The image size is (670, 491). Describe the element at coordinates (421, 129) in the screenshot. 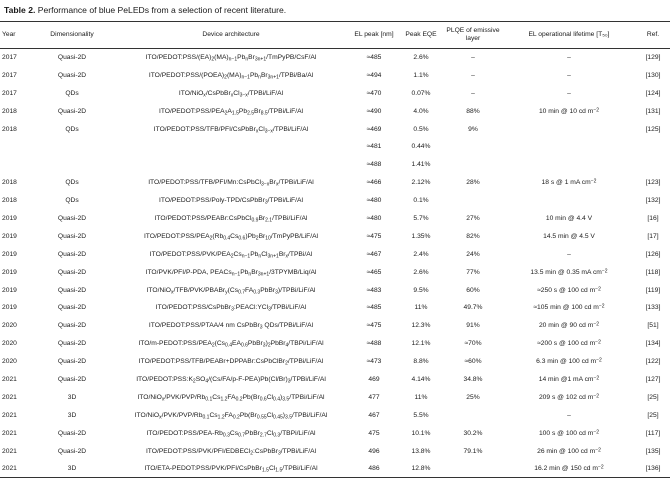

I see `cell-peak-eqe: 0.5%` at that location.